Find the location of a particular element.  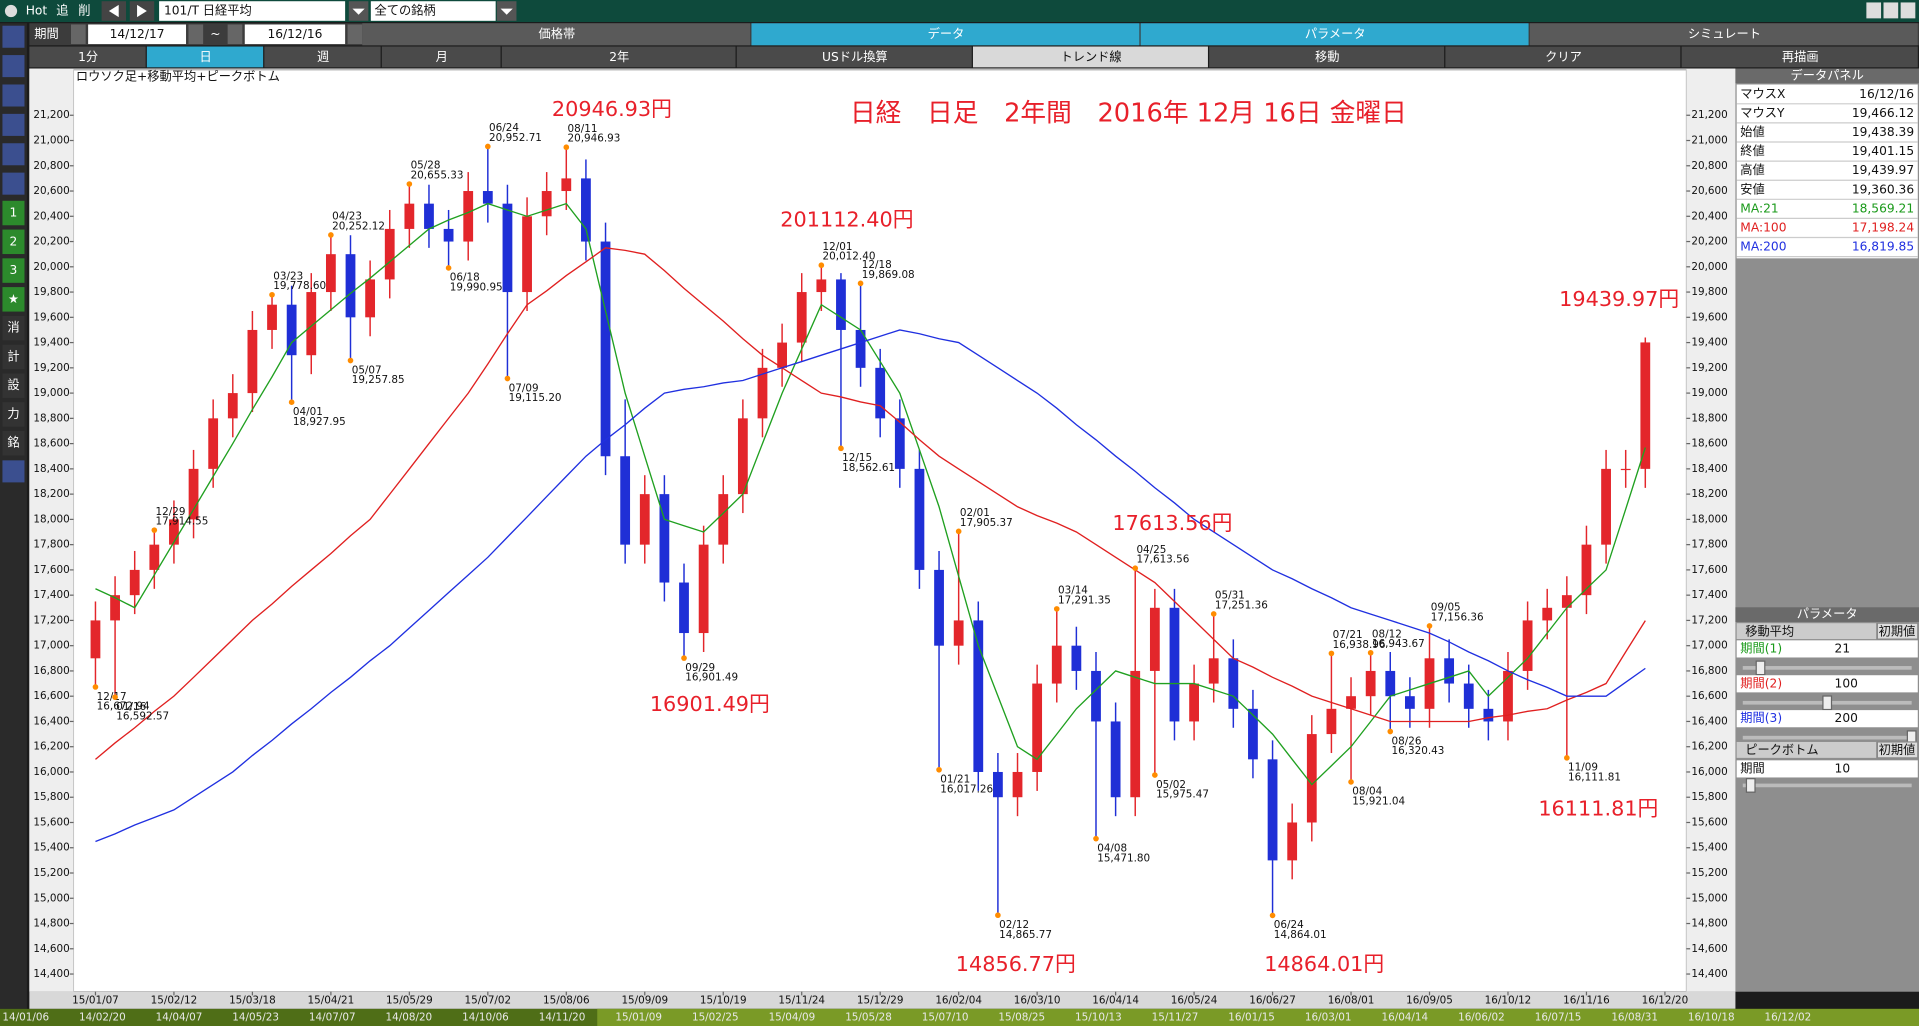

peak-date: 04/23 is located at coordinates (347, 217).